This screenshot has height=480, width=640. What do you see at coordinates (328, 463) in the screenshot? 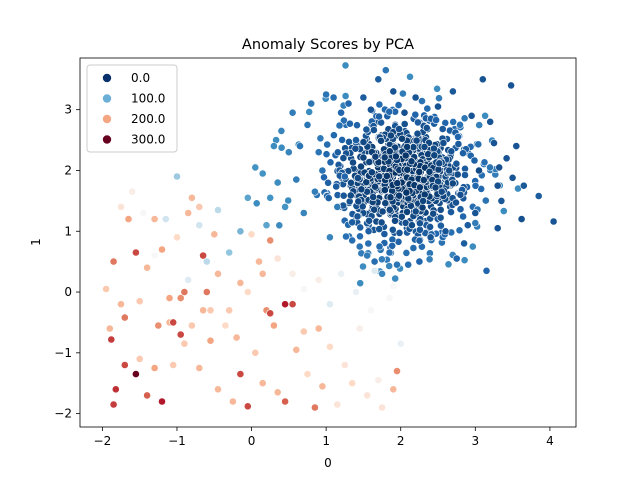
I see `x-axis-label: 0` at bounding box center [328, 463].